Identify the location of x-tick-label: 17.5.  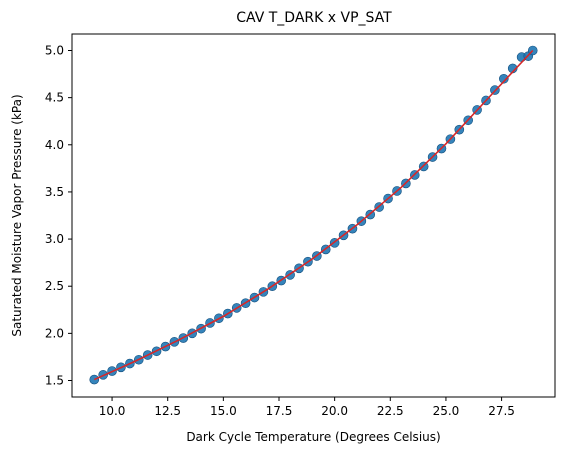
(279, 411).